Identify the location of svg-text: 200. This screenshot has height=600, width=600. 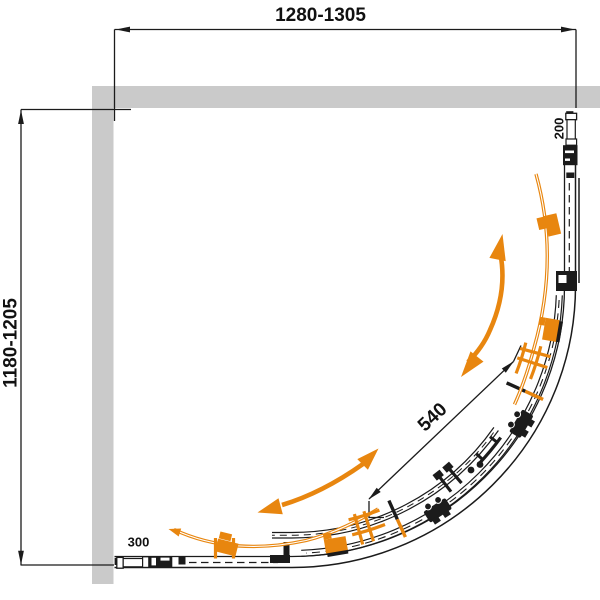
(559, 129).